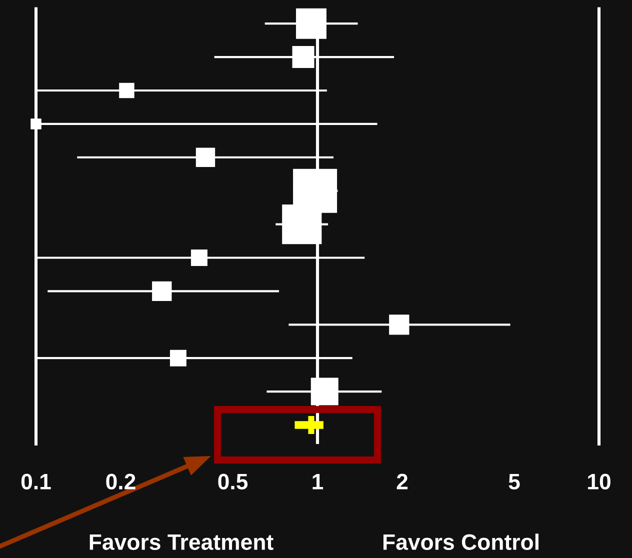 This screenshot has height=558, width=632. I want to click on x-tick-label: 0.2, so click(121, 482).